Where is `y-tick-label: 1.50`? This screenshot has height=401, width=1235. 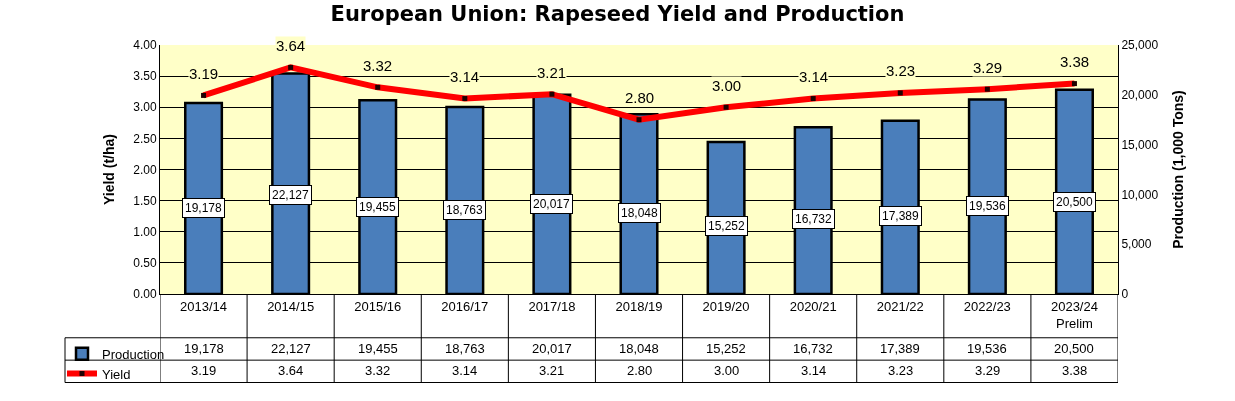 y-tick-label: 1.50 is located at coordinates (145, 200).